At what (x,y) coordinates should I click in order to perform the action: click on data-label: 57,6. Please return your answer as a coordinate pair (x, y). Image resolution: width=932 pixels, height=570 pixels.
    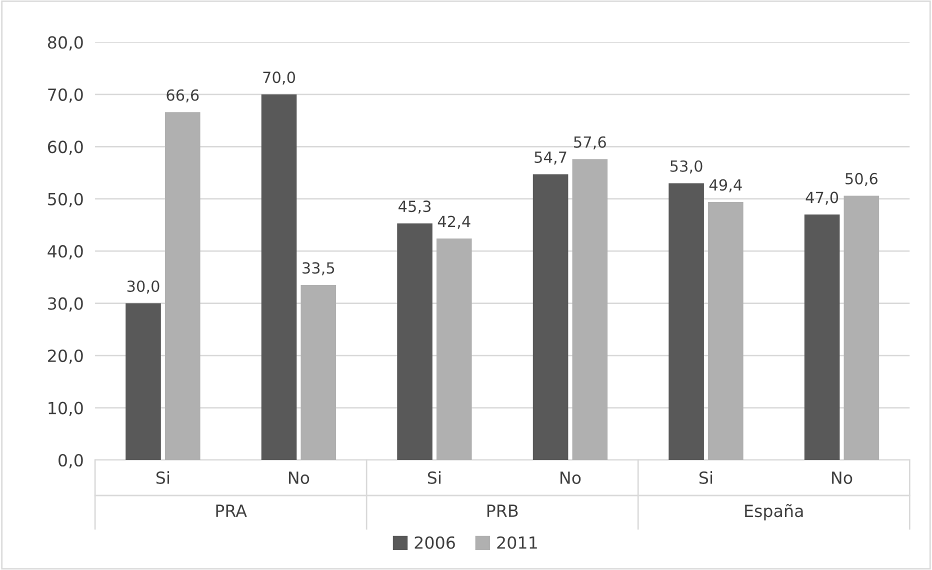
    Looking at the image, I should click on (590, 143).